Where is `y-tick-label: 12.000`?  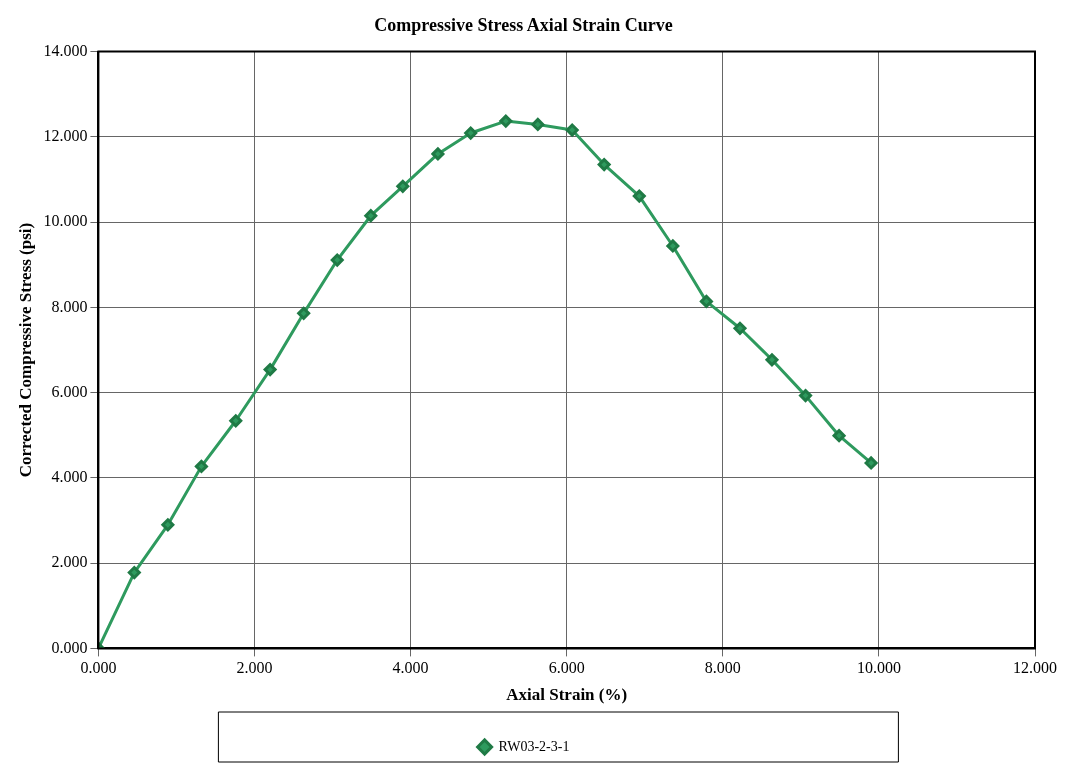
y-tick-label: 12.000 is located at coordinates (65, 136).